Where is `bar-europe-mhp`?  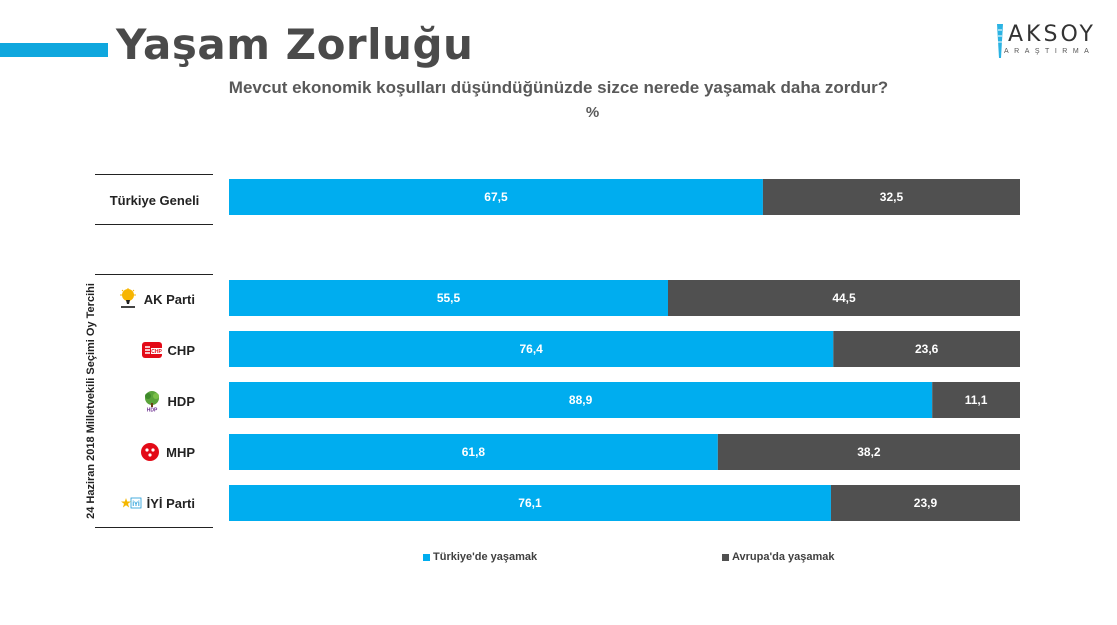 bar-europe-mhp is located at coordinates (868, 452).